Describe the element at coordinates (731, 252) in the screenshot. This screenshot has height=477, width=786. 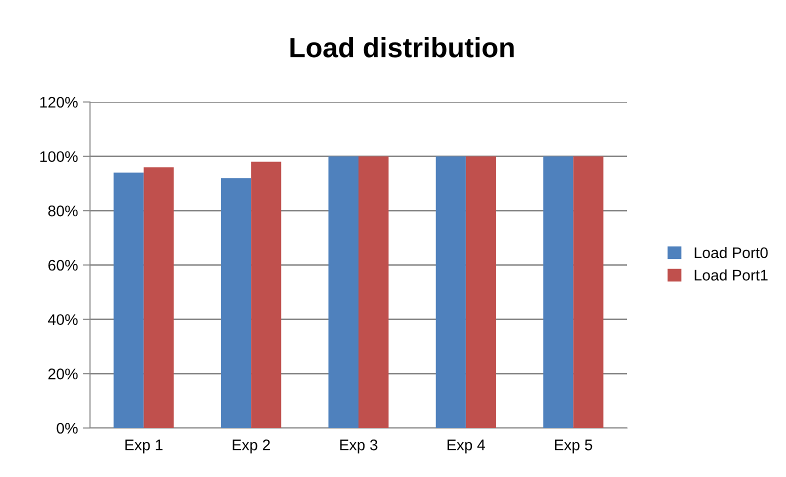
I see `legend-label: Load Port0` at that location.